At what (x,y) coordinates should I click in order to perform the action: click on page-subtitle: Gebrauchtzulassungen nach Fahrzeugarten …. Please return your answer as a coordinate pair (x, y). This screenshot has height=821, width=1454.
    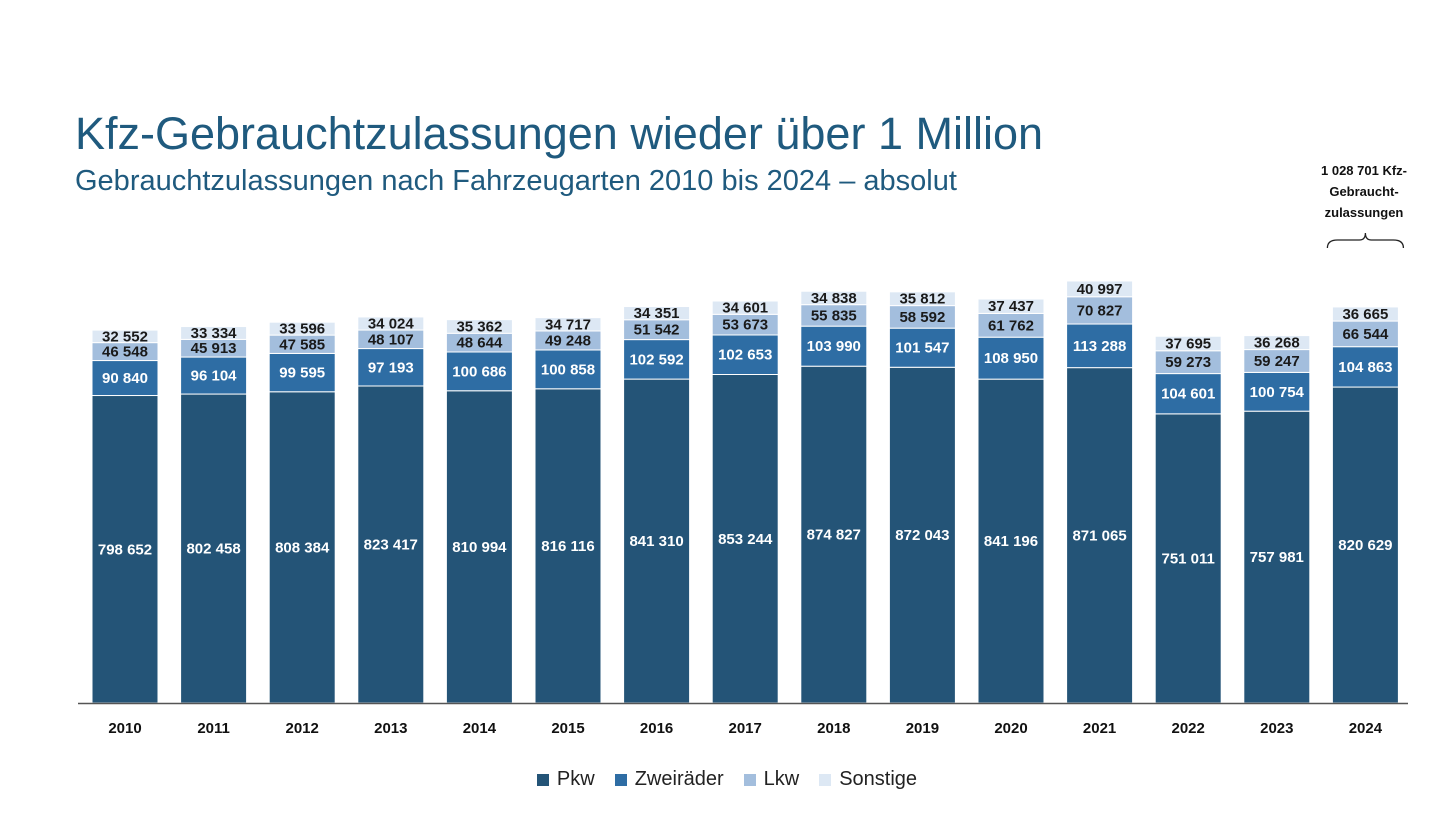
    Looking at the image, I should click on (516, 181).